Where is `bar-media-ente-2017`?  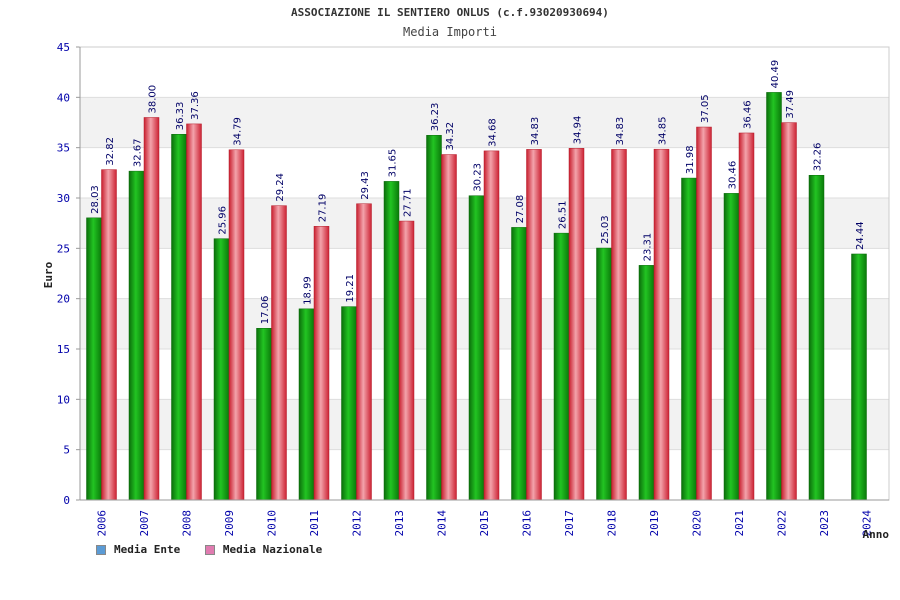 bar-media-ente-2017 is located at coordinates (561, 366).